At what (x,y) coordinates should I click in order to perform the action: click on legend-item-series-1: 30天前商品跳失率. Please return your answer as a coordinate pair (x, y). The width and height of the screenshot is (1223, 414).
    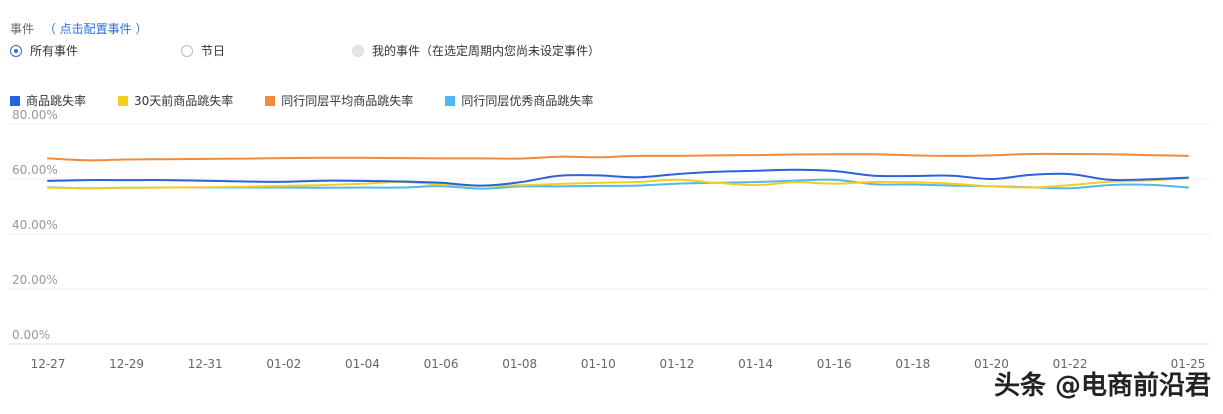
    Looking at the image, I should click on (175, 100).